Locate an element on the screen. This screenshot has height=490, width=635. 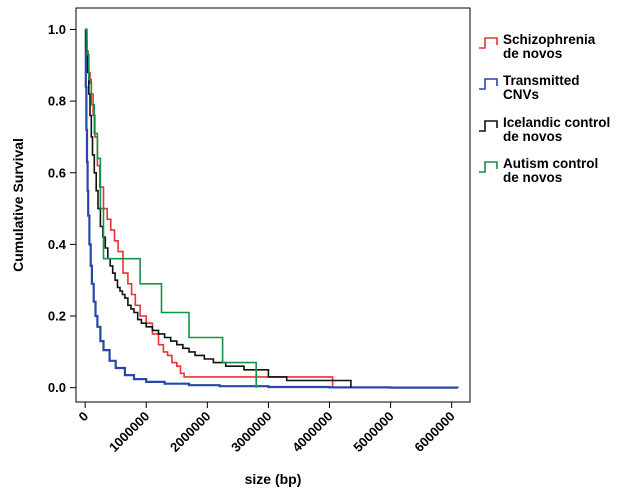
x-axis-title: size (bp) is located at coordinates (273, 479).